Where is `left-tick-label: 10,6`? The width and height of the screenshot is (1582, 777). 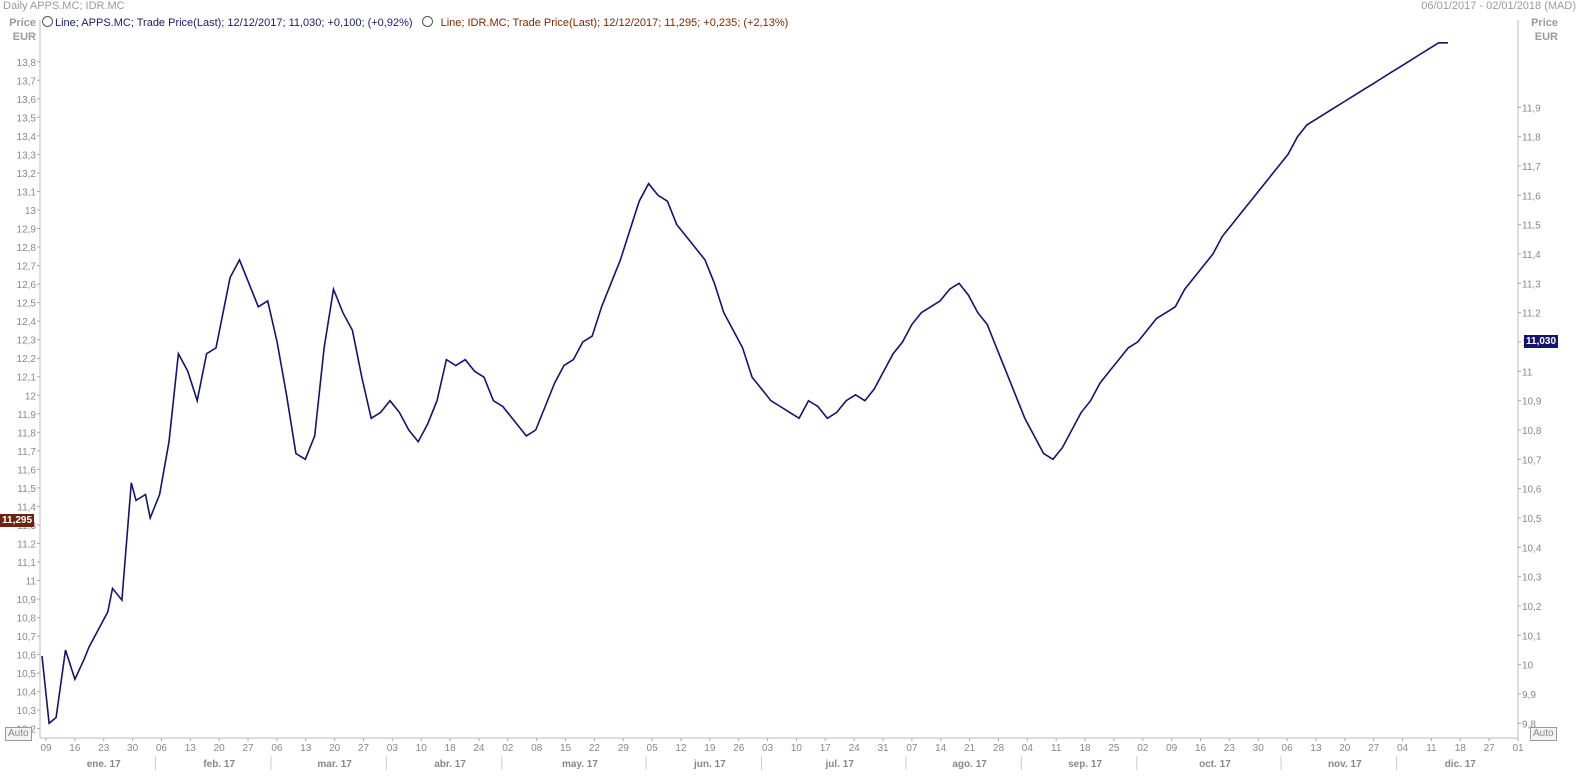 left-tick-label: 10,6 is located at coordinates (27, 656).